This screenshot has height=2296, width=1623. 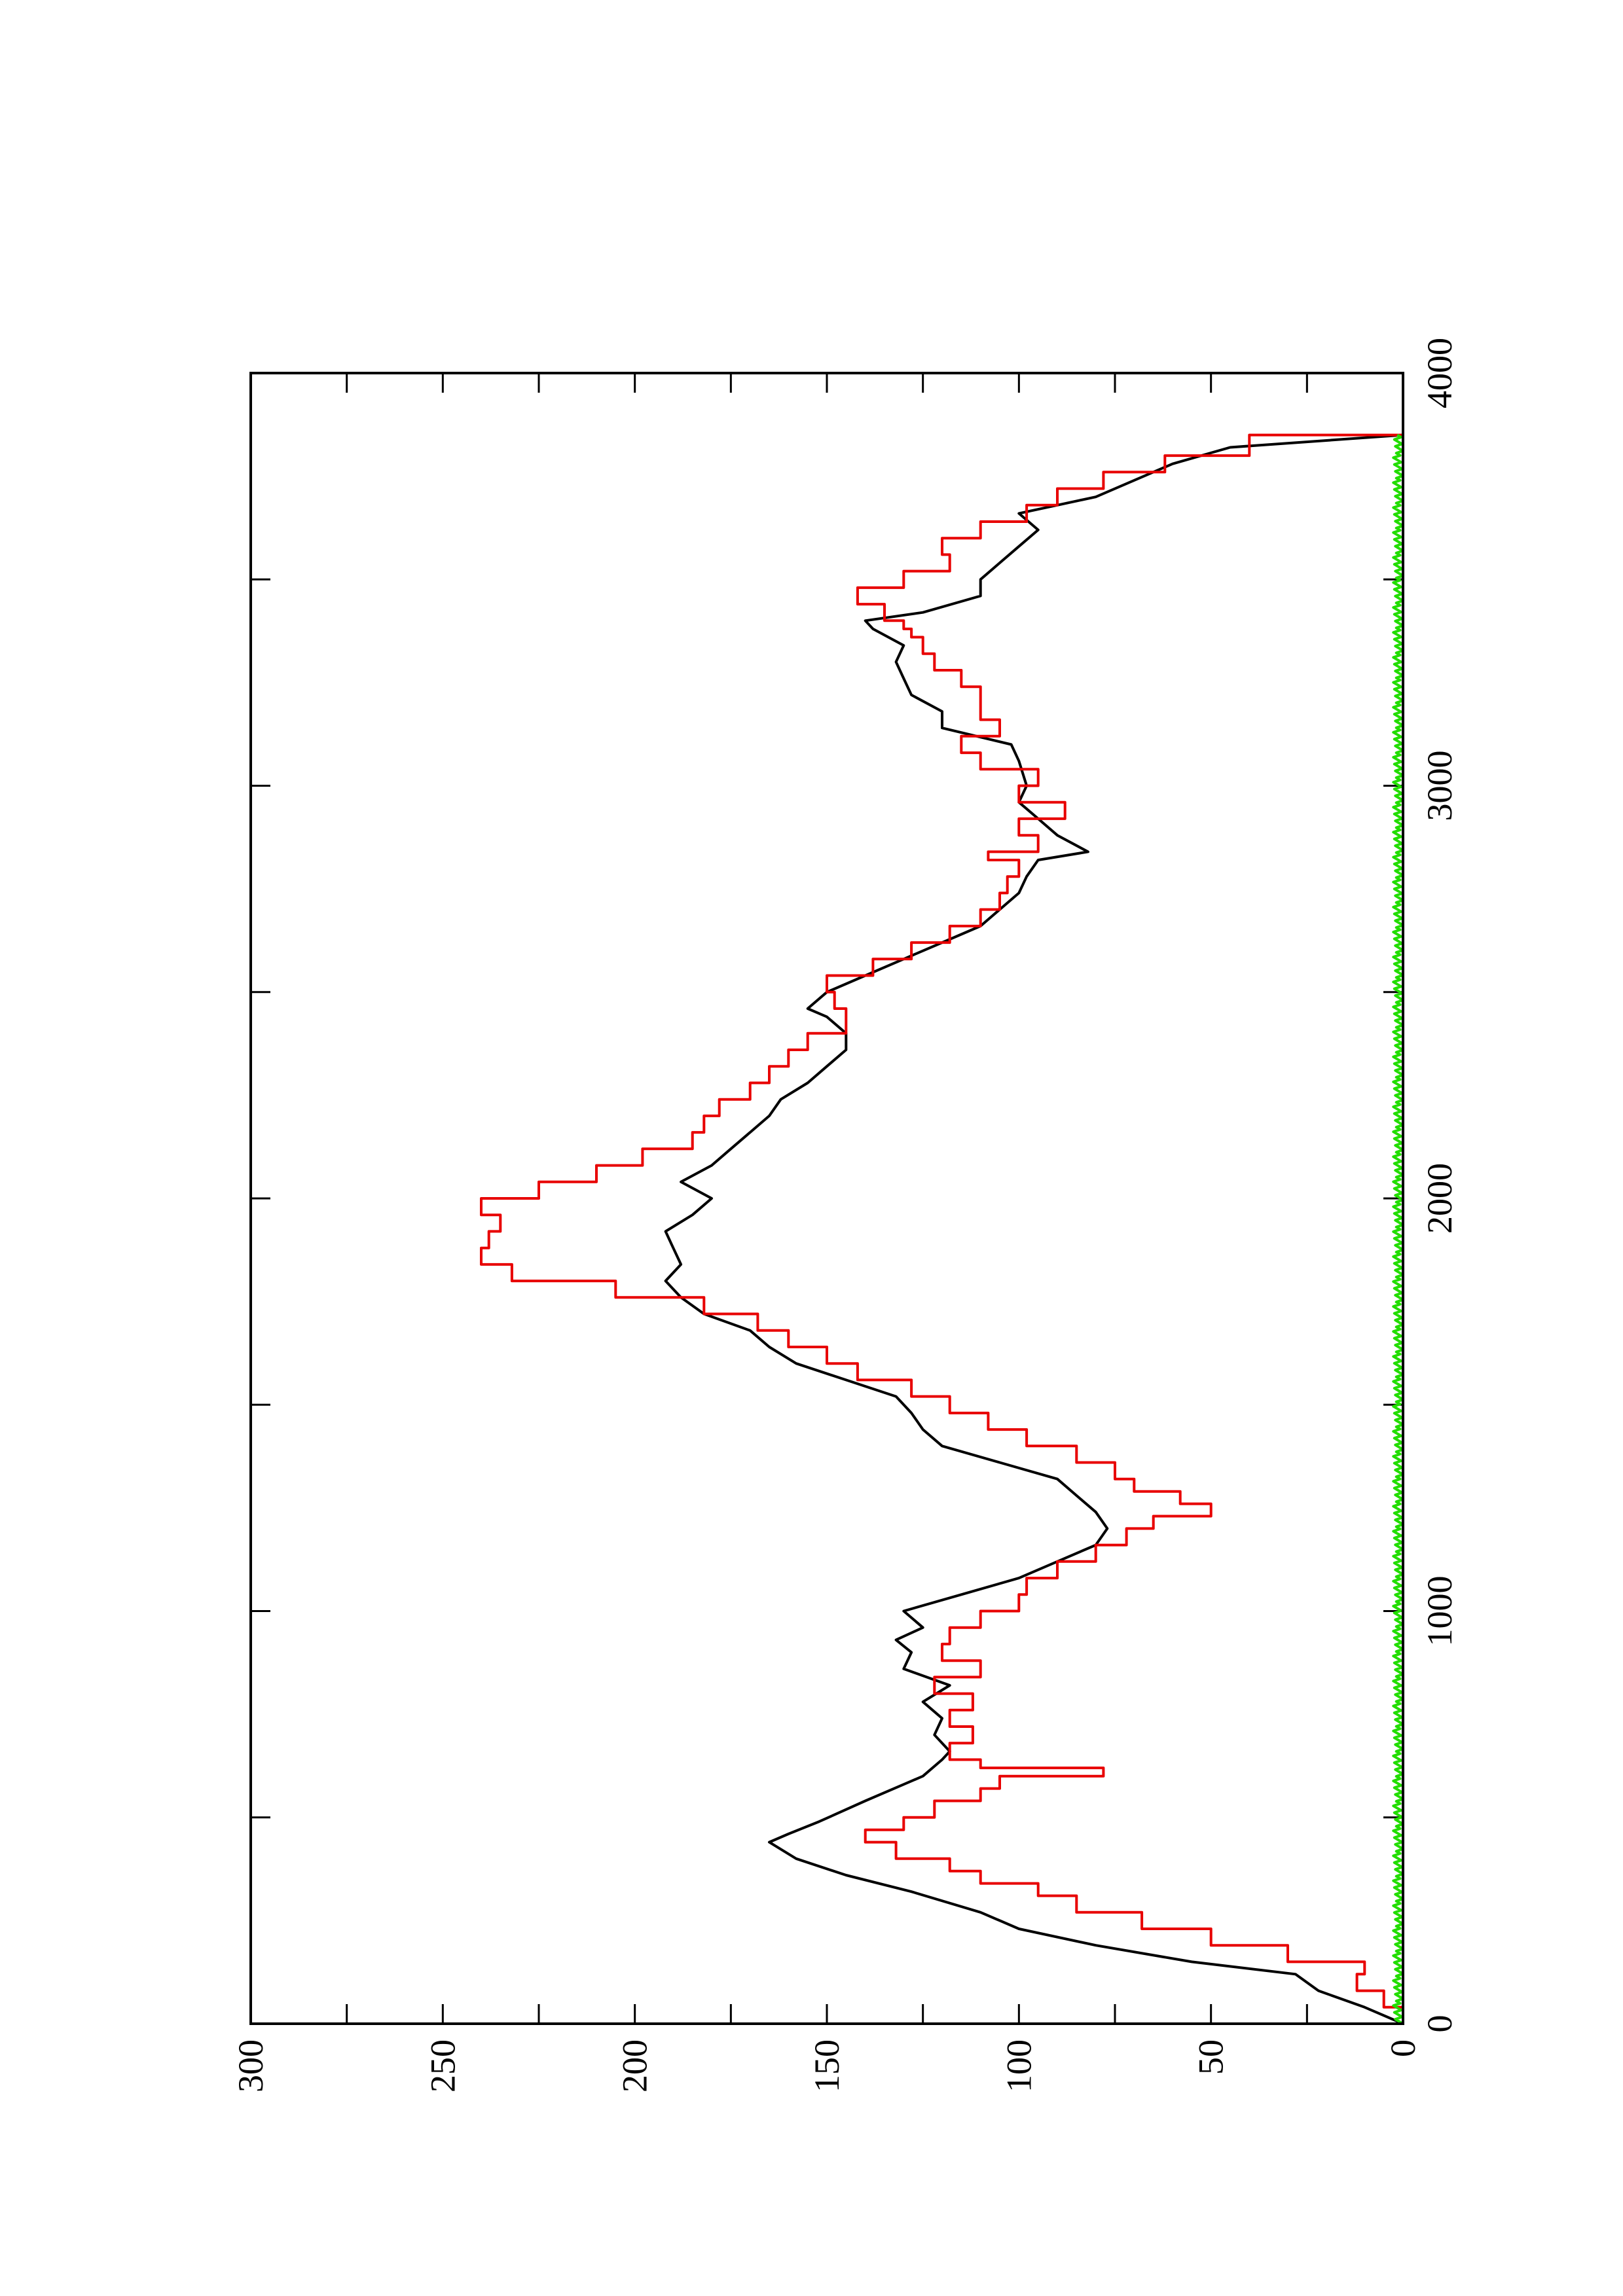 I want to click on y-tick-label: 100, so click(x=1018, y=2065).